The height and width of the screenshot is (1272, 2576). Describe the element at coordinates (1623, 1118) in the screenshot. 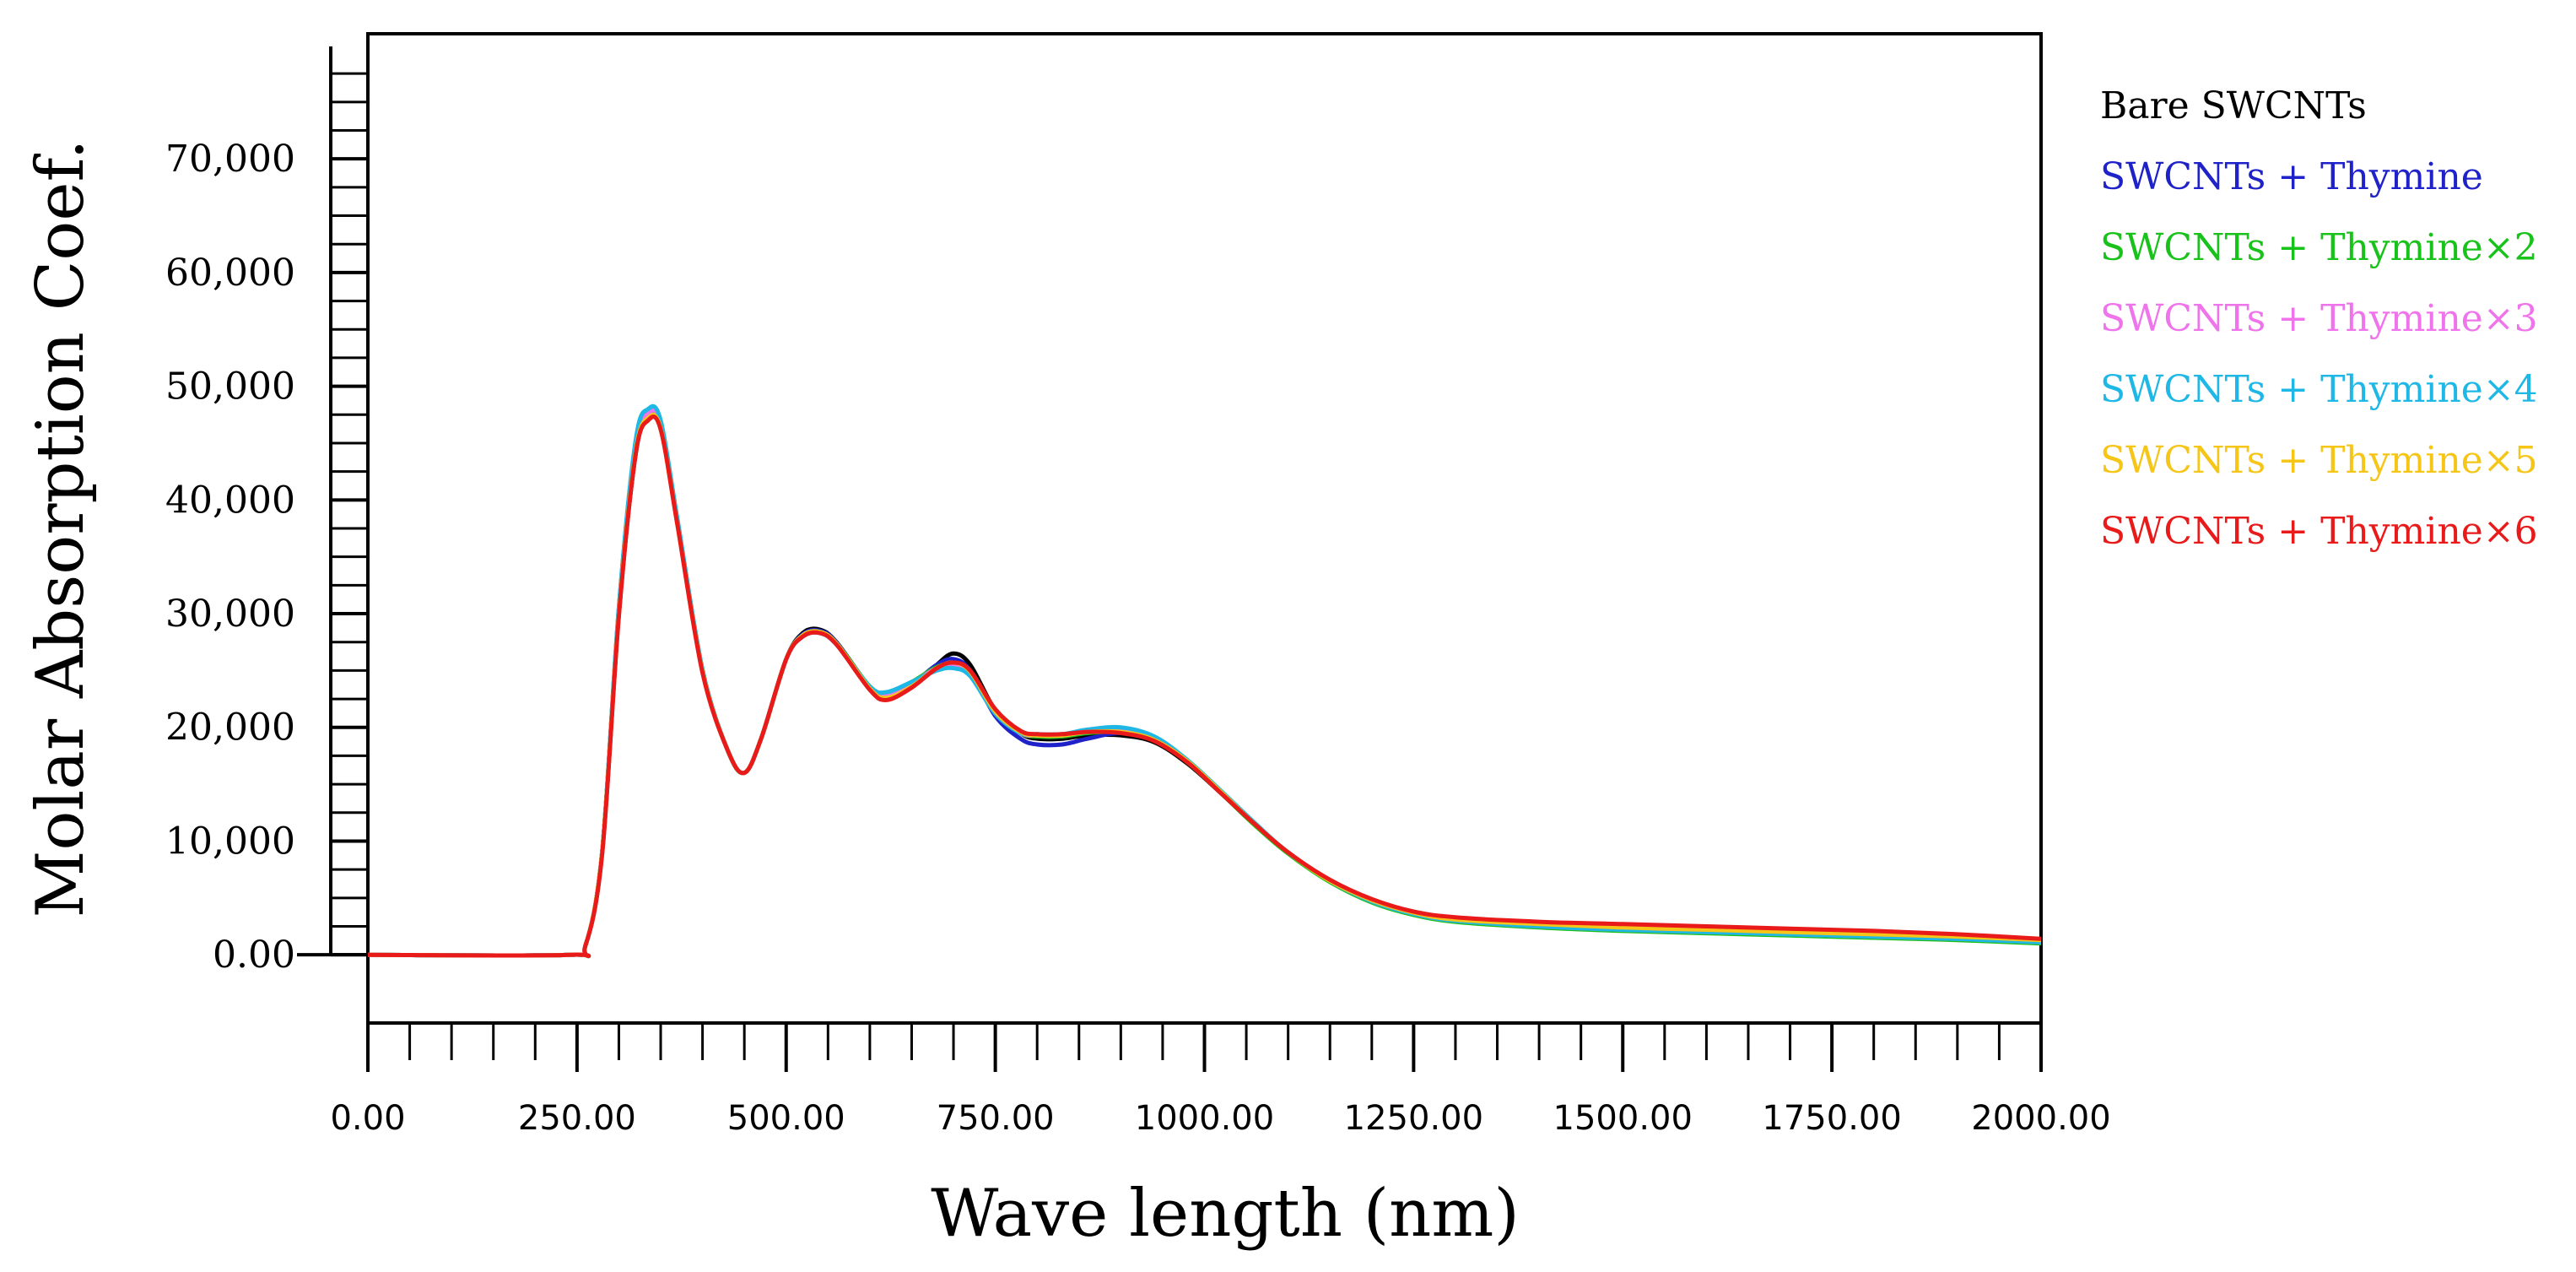

I see `x-tick-label: 1500.00` at that location.